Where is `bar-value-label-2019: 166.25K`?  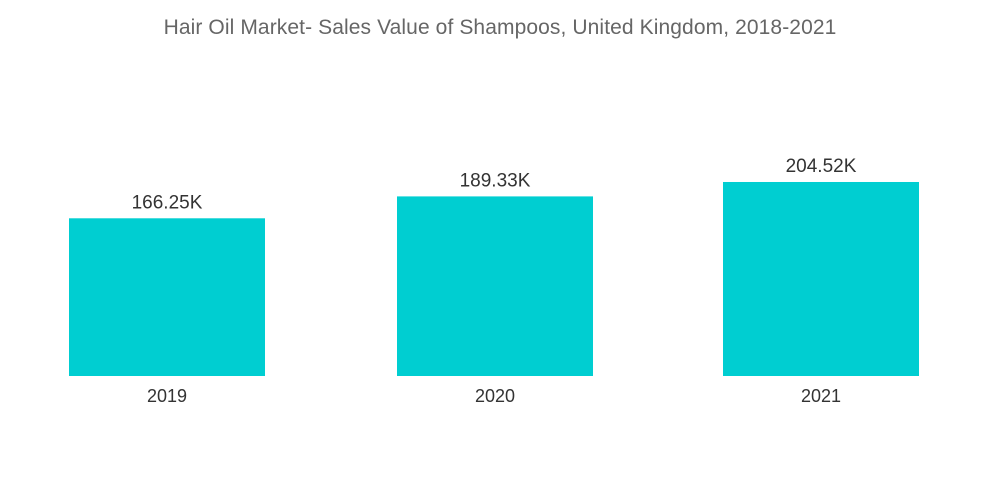
bar-value-label-2019: 166.25K is located at coordinates (167, 202).